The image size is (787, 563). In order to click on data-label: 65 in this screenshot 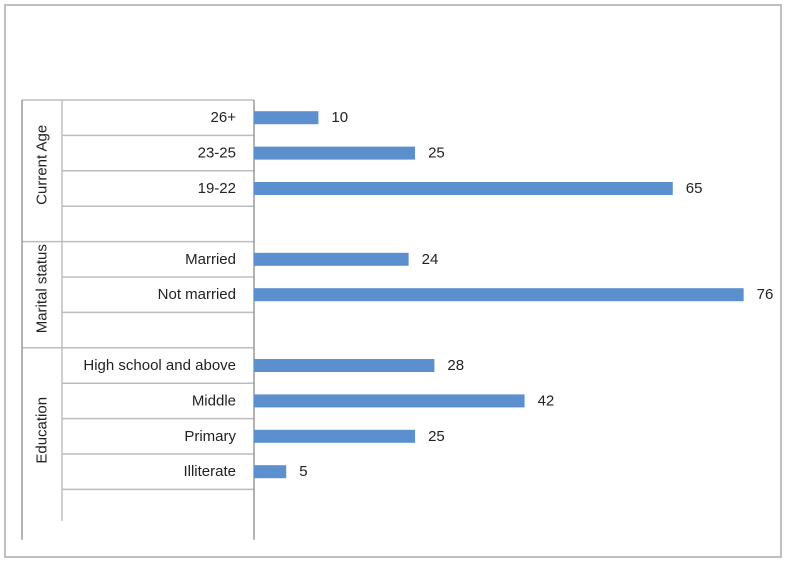, I will do `click(694, 188)`.